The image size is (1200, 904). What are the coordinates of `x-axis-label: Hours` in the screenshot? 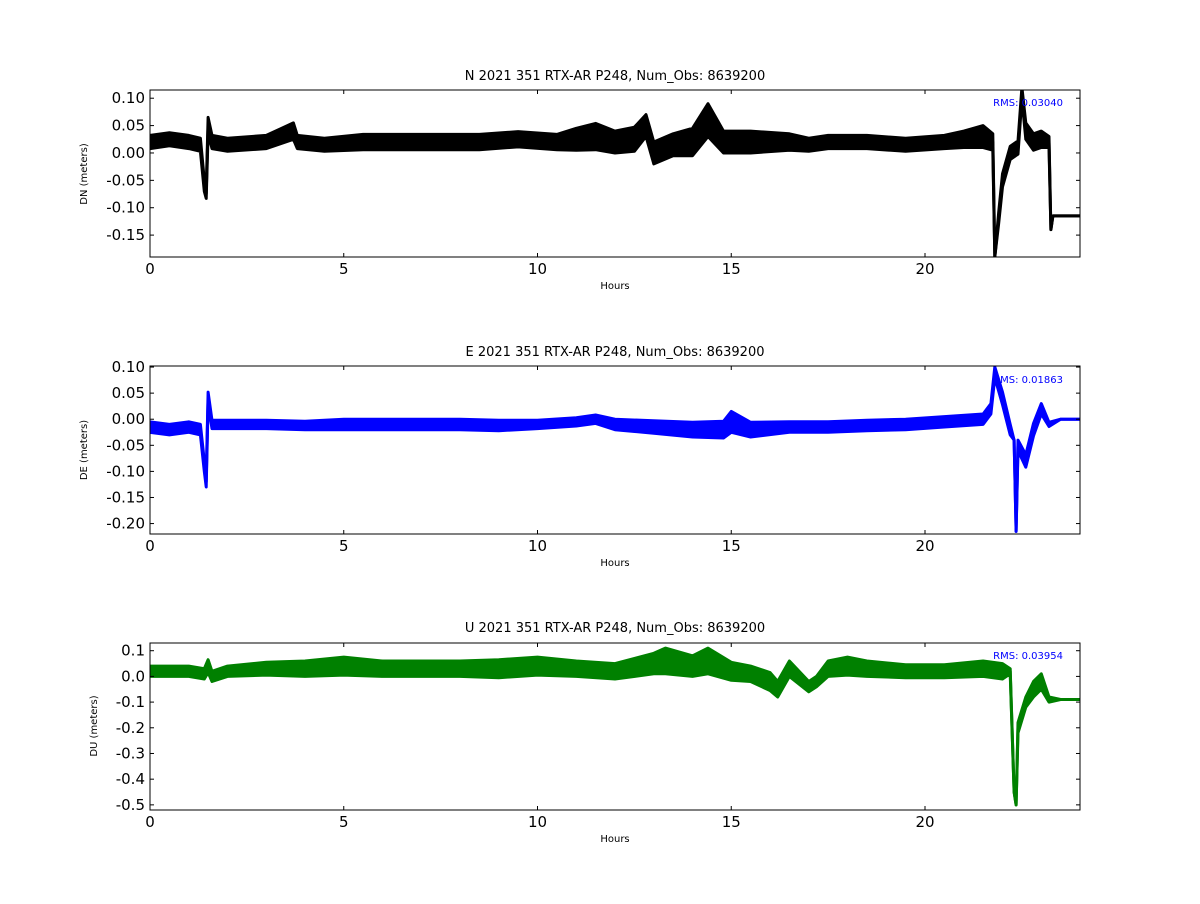 It's located at (614, 839).